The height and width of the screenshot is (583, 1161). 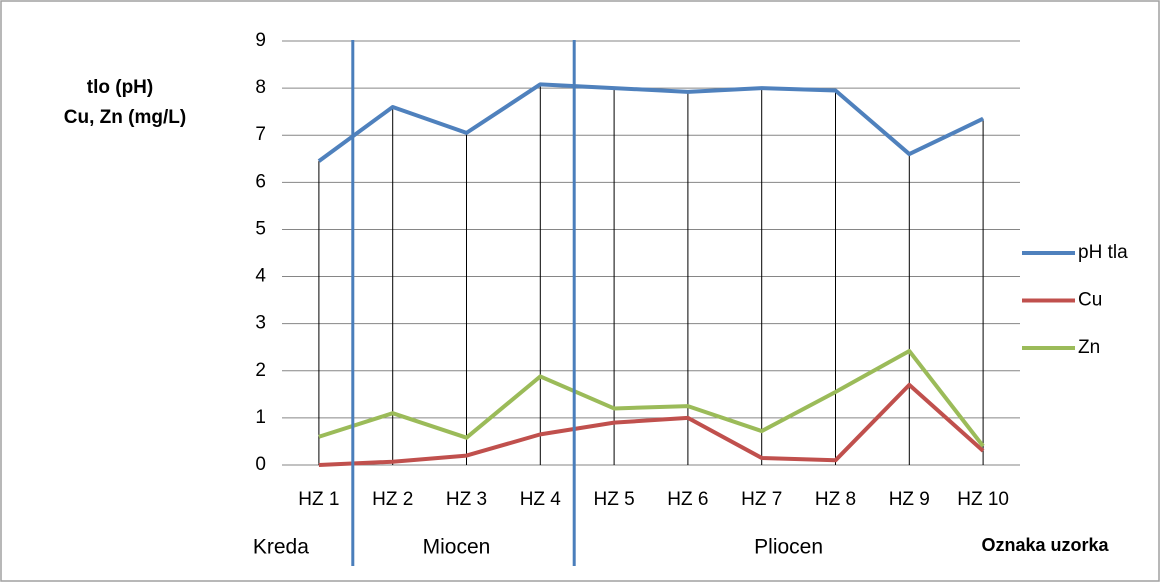 I want to click on y-tick-label: 8, so click(x=260, y=87).